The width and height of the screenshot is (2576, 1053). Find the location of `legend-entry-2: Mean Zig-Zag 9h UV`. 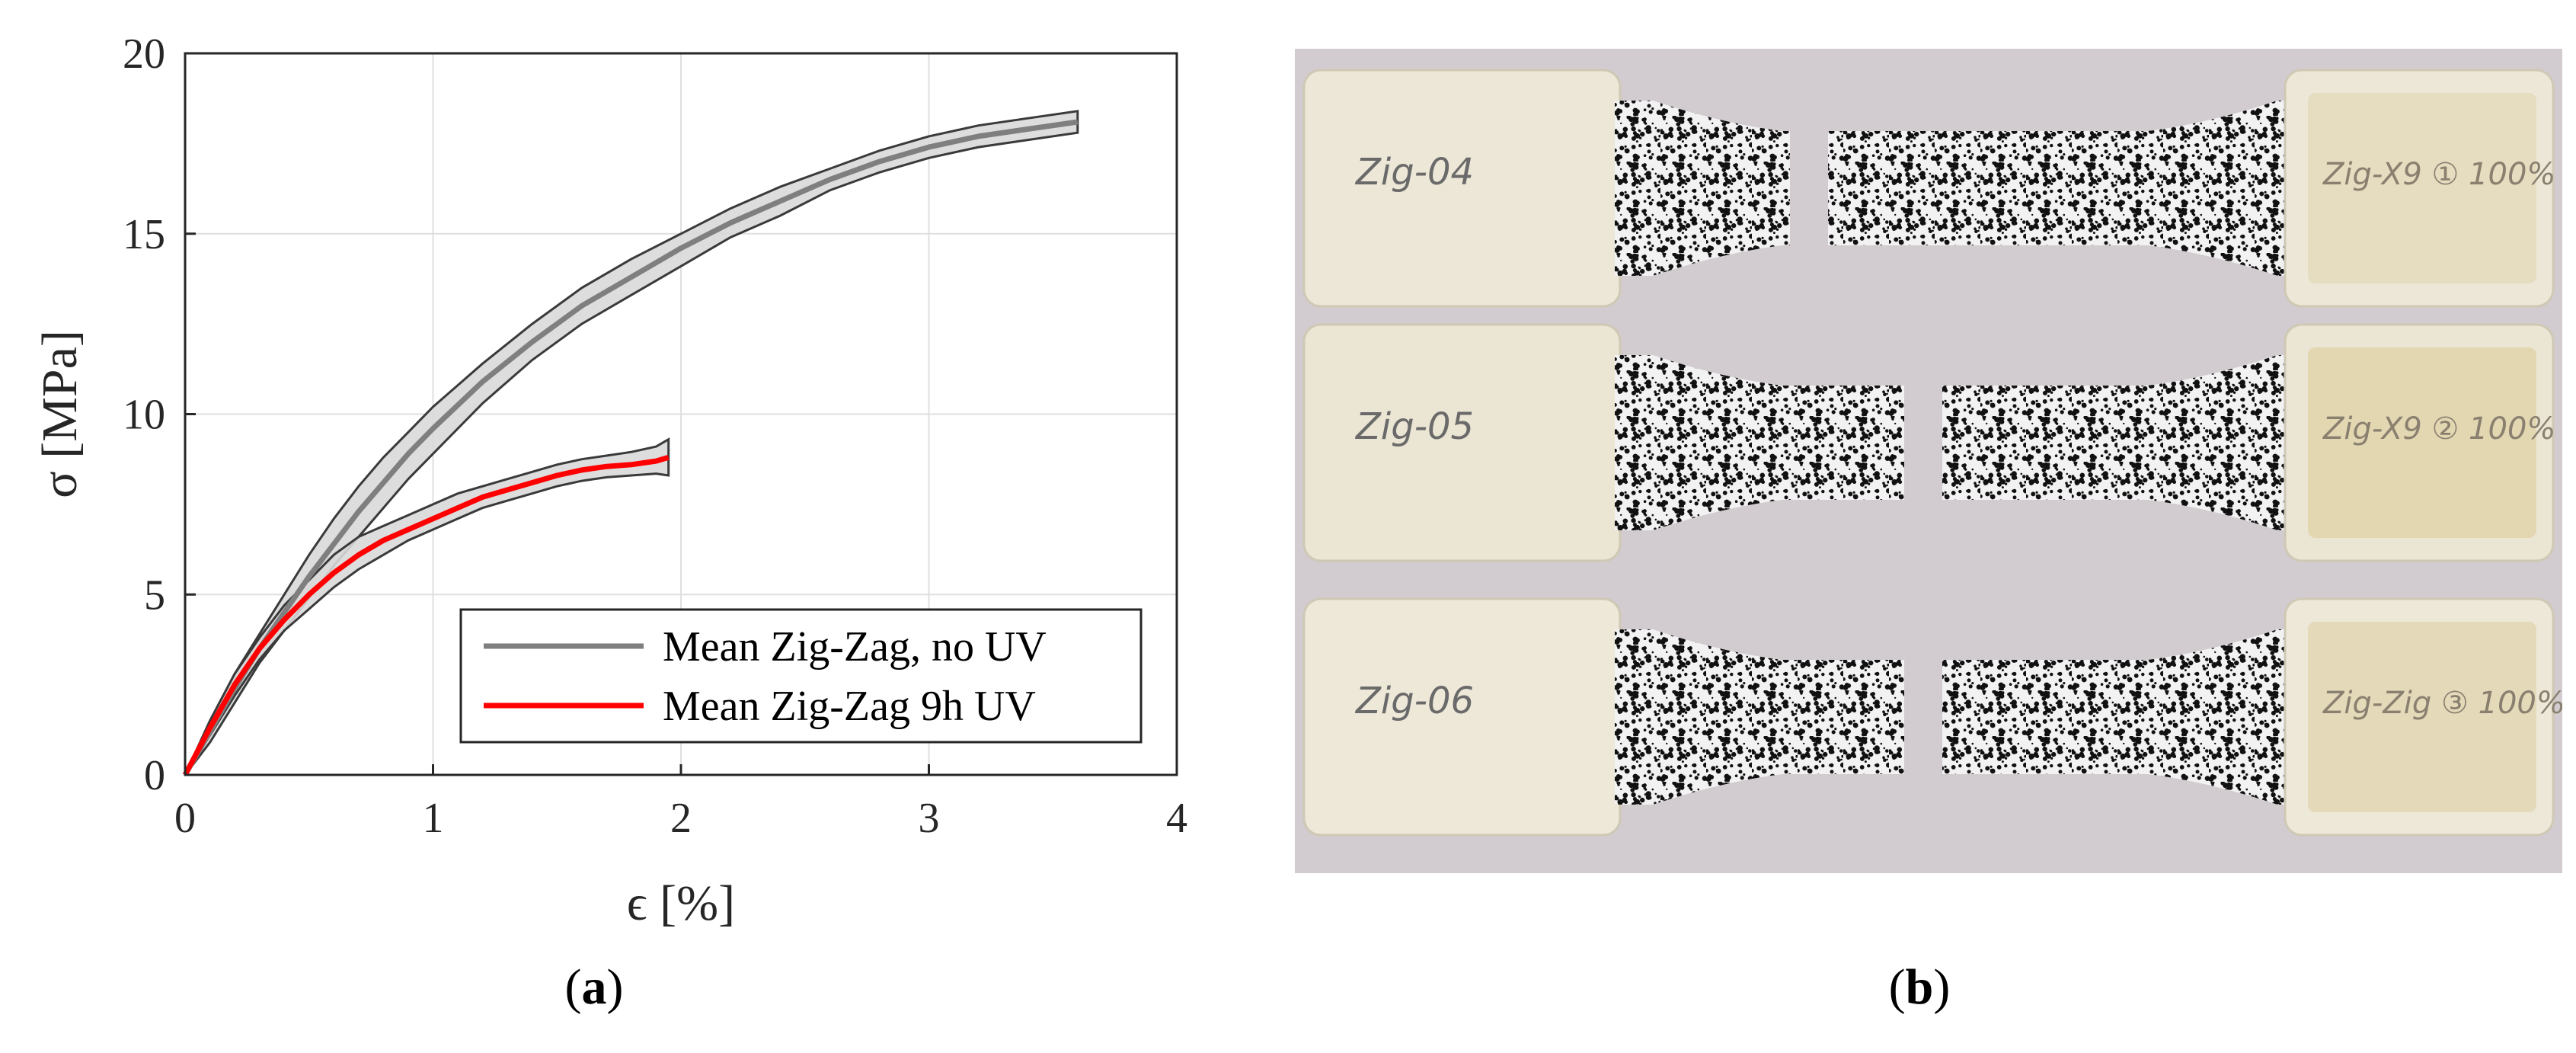

legend-entry-2: Mean Zig-Zag 9h UV is located at coordinates (849, 706).